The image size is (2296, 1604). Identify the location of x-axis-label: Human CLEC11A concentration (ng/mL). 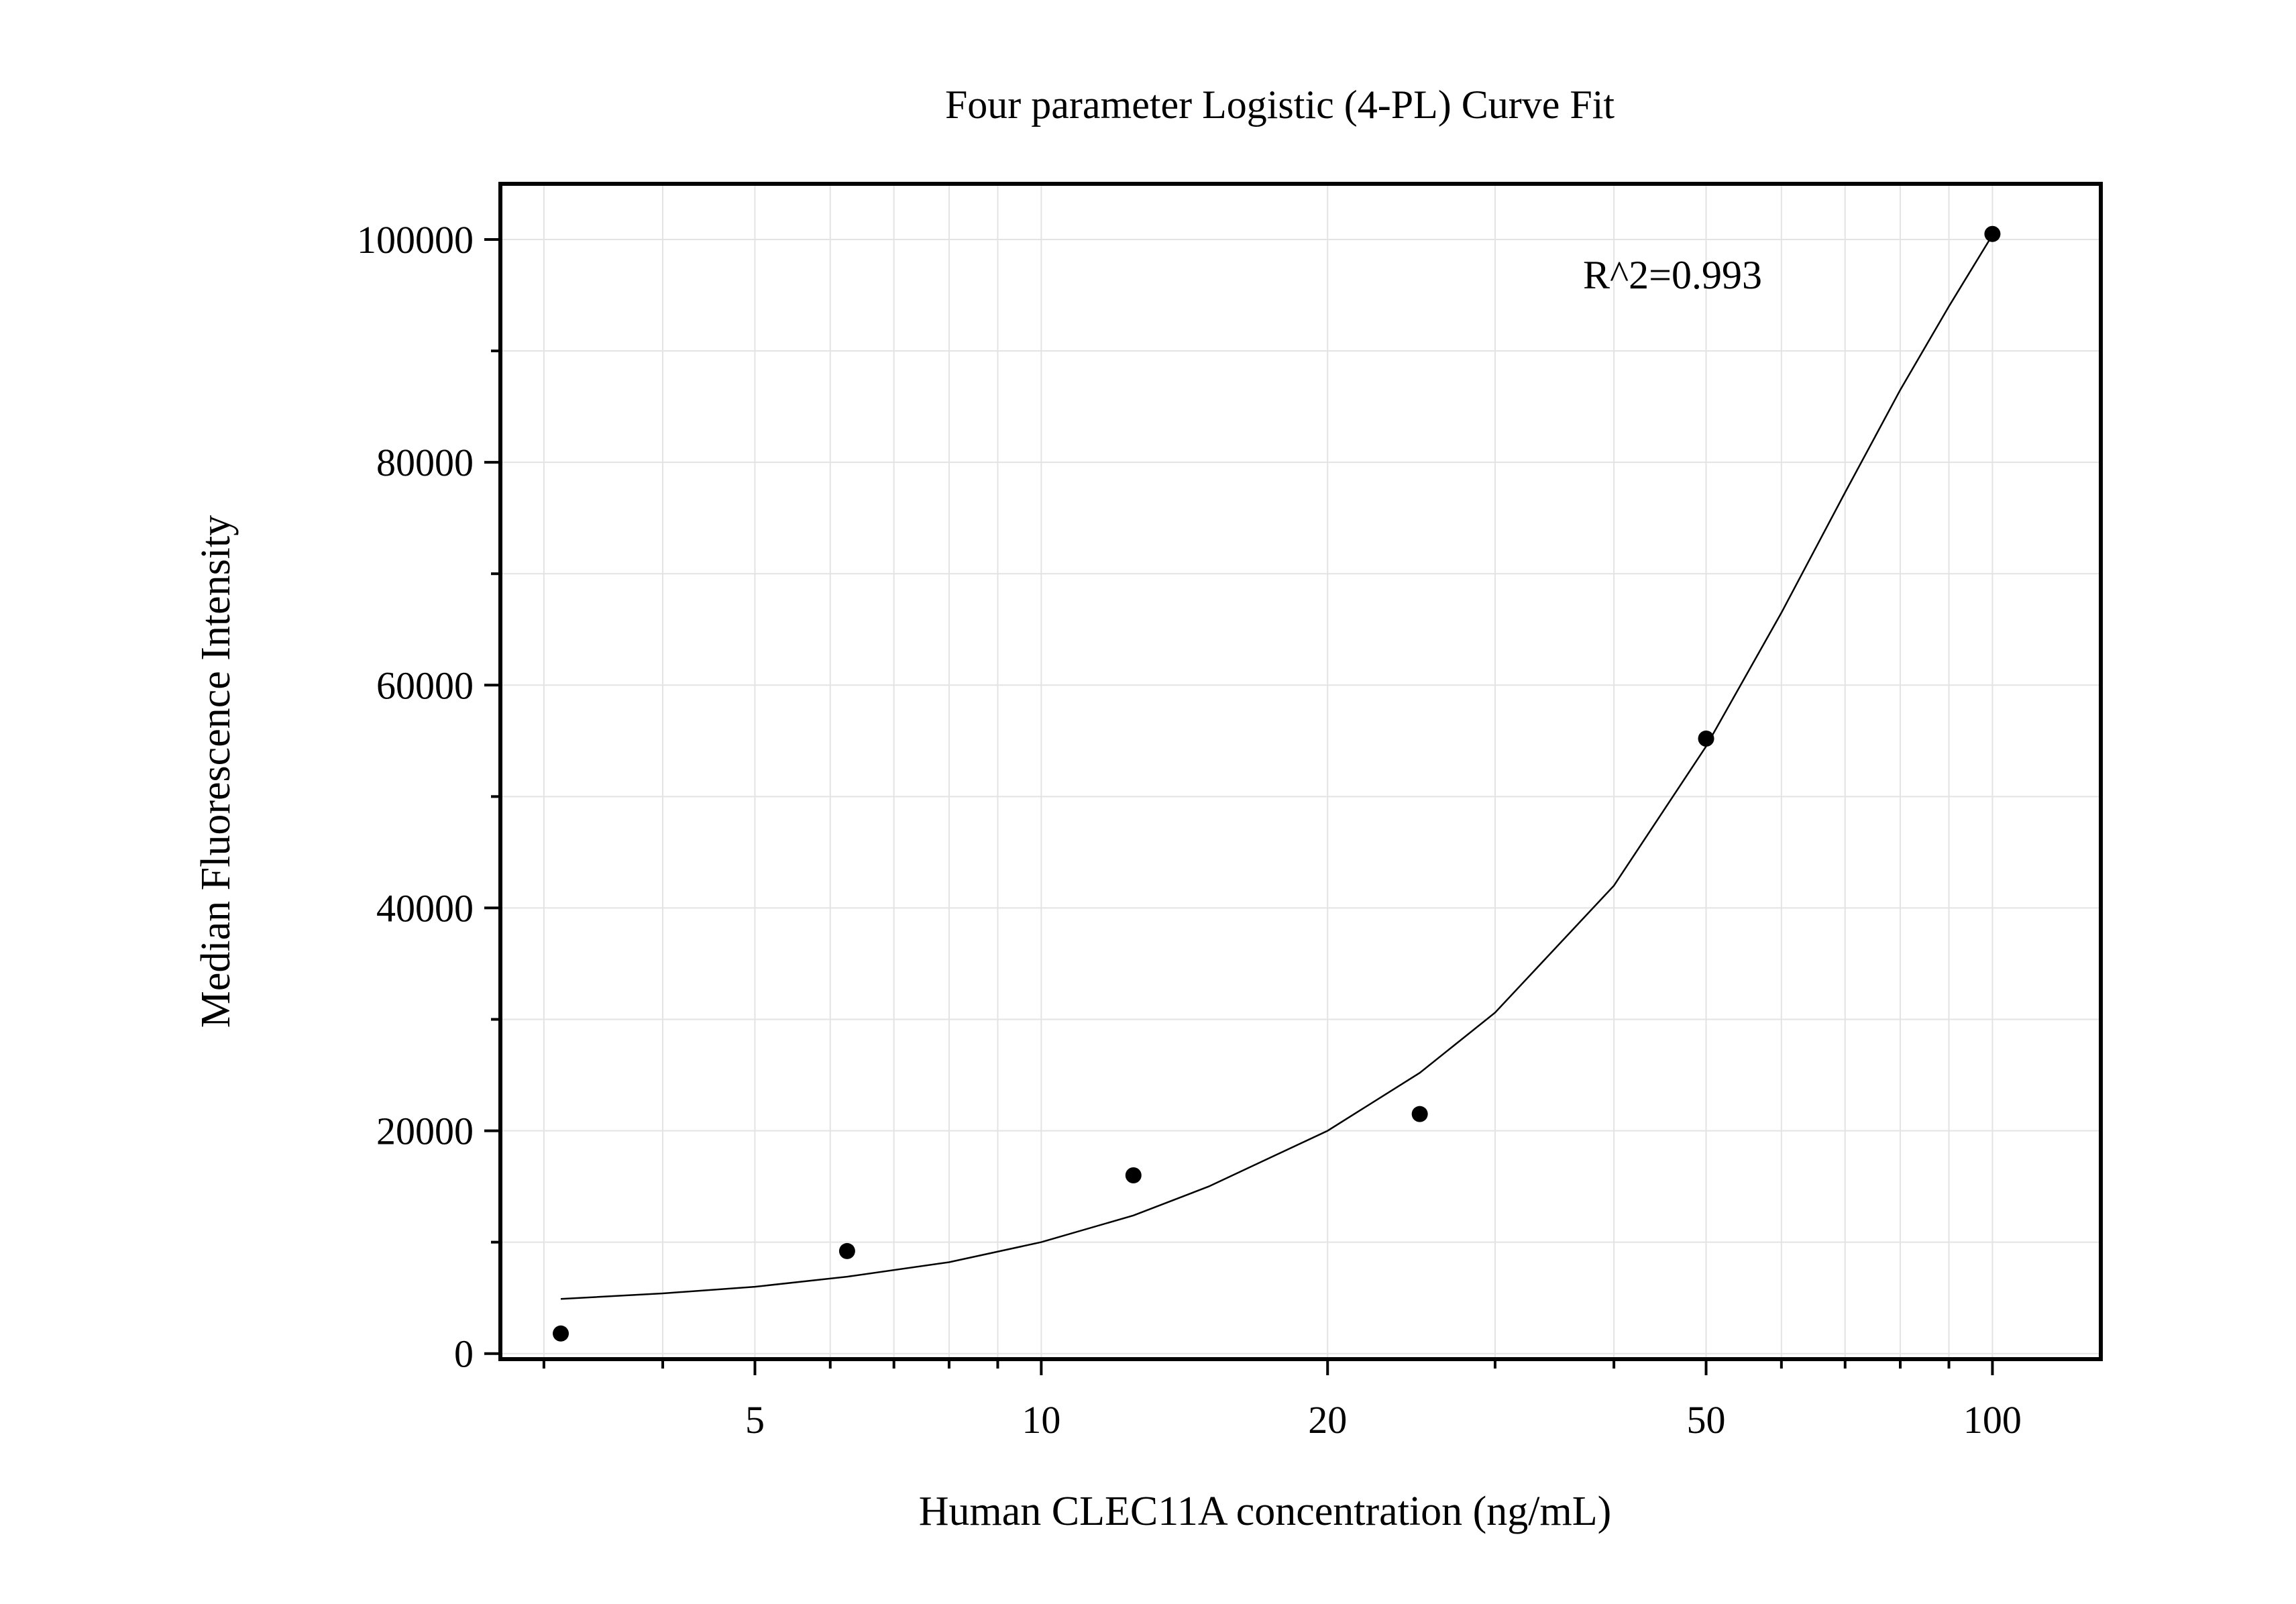
(1266, 1511).